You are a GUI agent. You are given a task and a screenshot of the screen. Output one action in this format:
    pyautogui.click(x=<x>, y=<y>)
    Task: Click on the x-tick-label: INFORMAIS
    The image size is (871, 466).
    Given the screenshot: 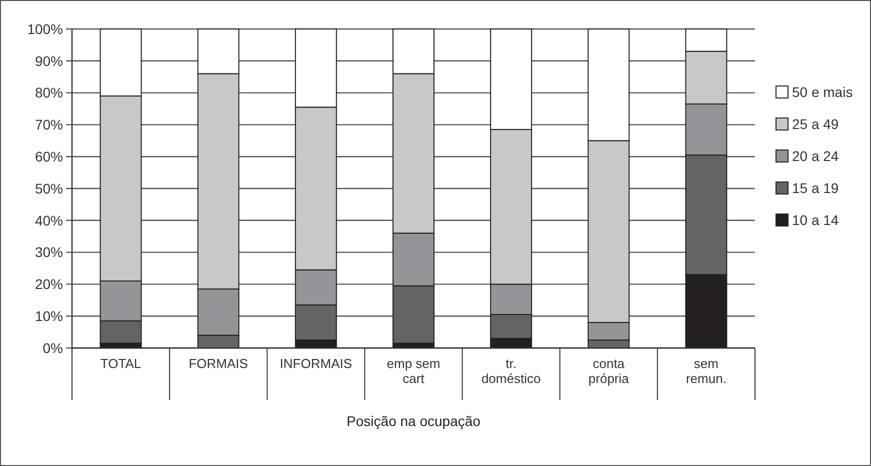 What is the action you would take?
    pyautogui.click(x=316, y=363)
    